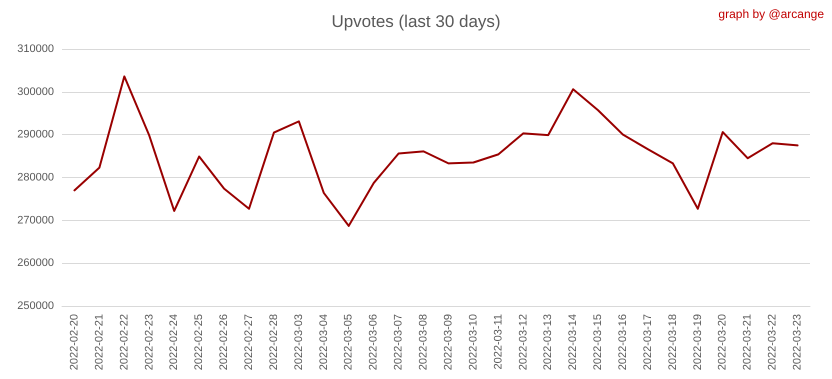 The height and width of the screenshot is (379, 832). What do you see at coordinates (298, 342) in the screenshot?
I see `x-tick-label: 2022-03-03` at bounding box center [298, 342].